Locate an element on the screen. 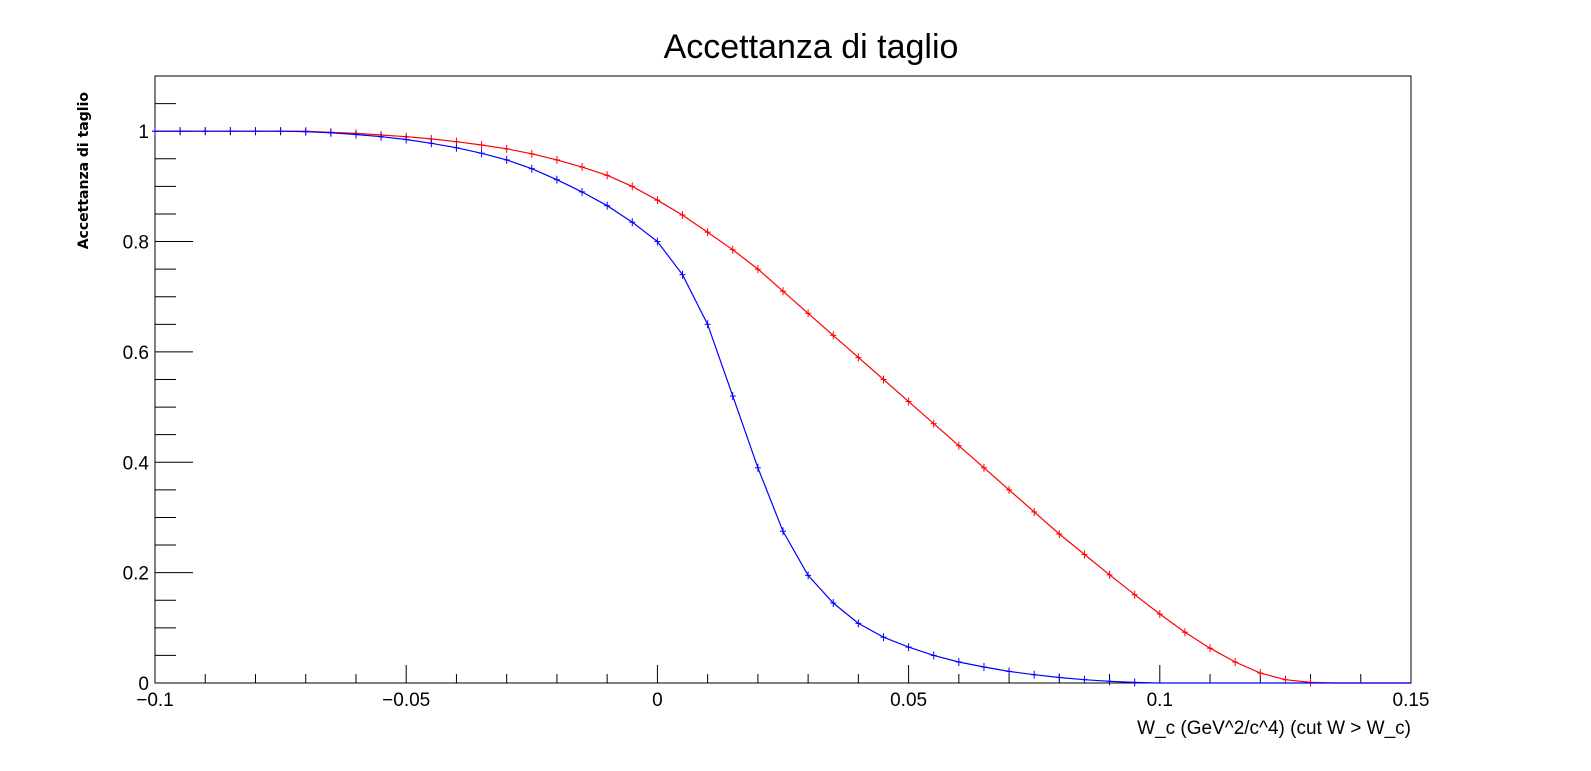 The height and width of the screenshot is (771, 1591). y-tick-label: 0.2 is located at coordinates (136, 574).